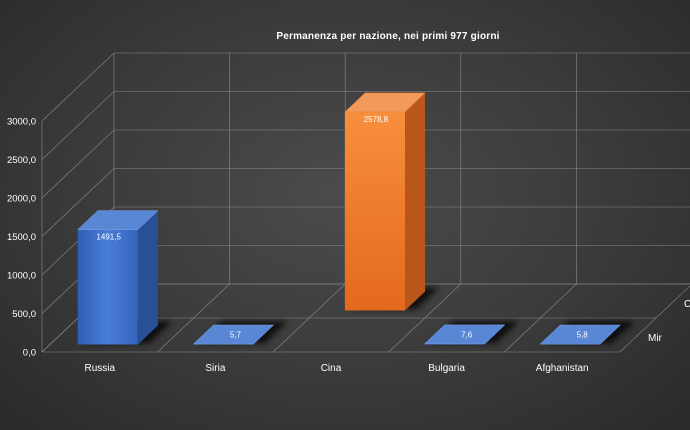  I want to click on y-tick-label: 3000,0, so click(21, 122).